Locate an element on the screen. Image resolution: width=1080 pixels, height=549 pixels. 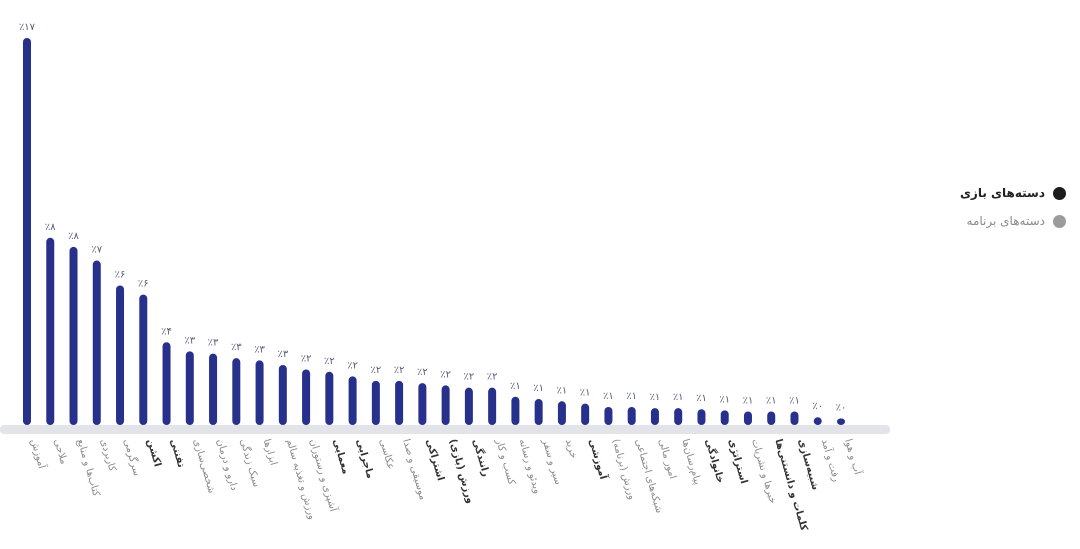
category-tick-label: رفت و آمد is located at coordinates (831, 460).